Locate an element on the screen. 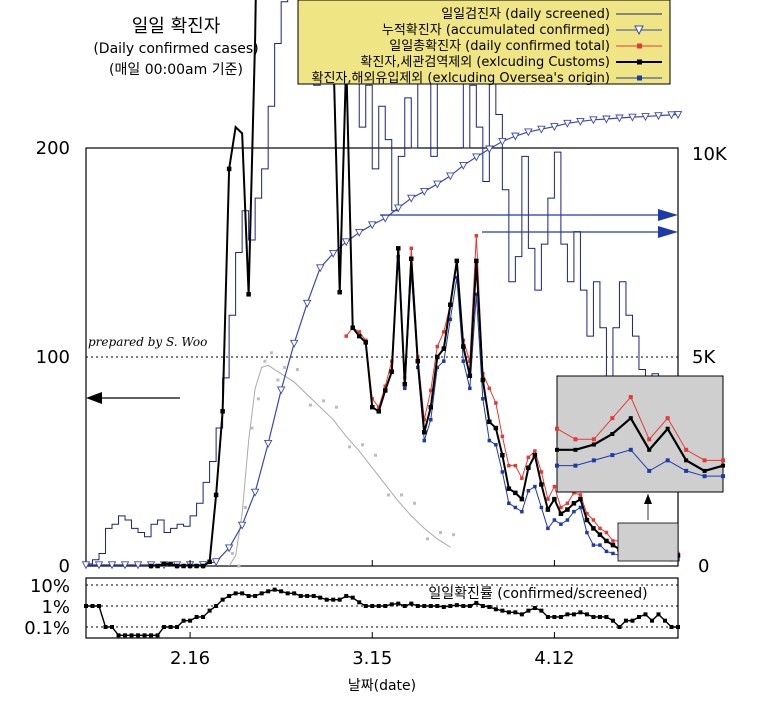  signature: prepared by S. Woo is located at coordinates (147, 342).